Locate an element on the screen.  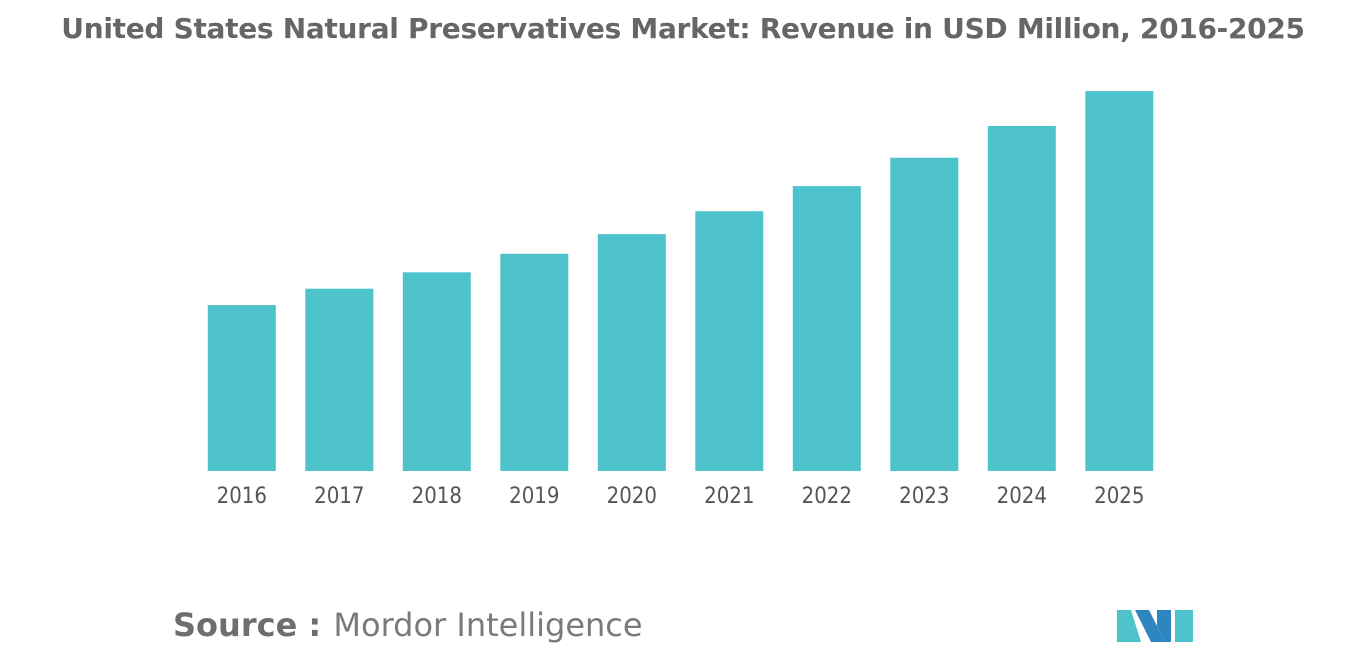
x-tick-labels: 2016 2017 2018 2019 2020 2021 2022 2023 2024 2025 is located at coordinates (681, 496).